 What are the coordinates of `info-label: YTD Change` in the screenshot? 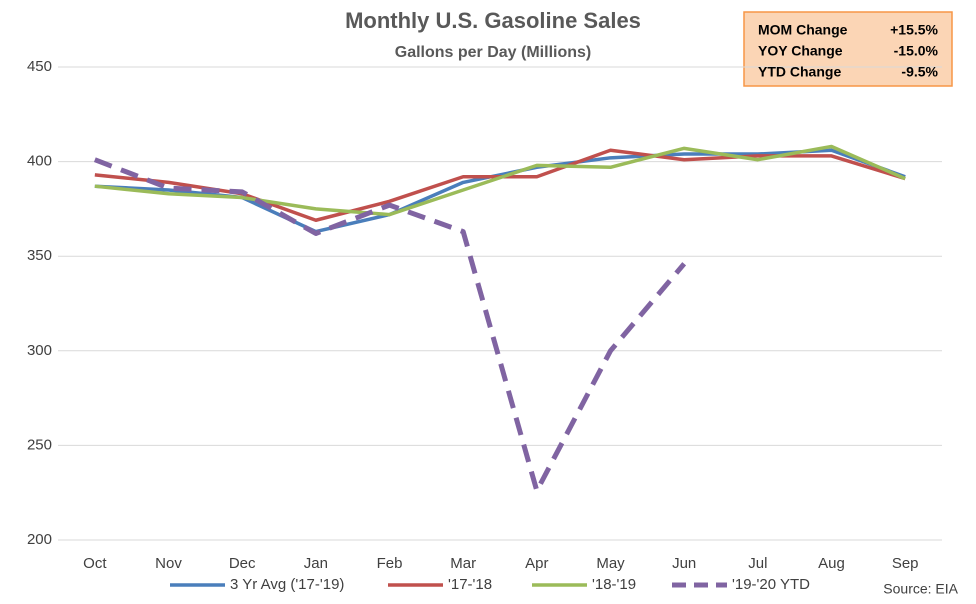 It's located at (799, 72).